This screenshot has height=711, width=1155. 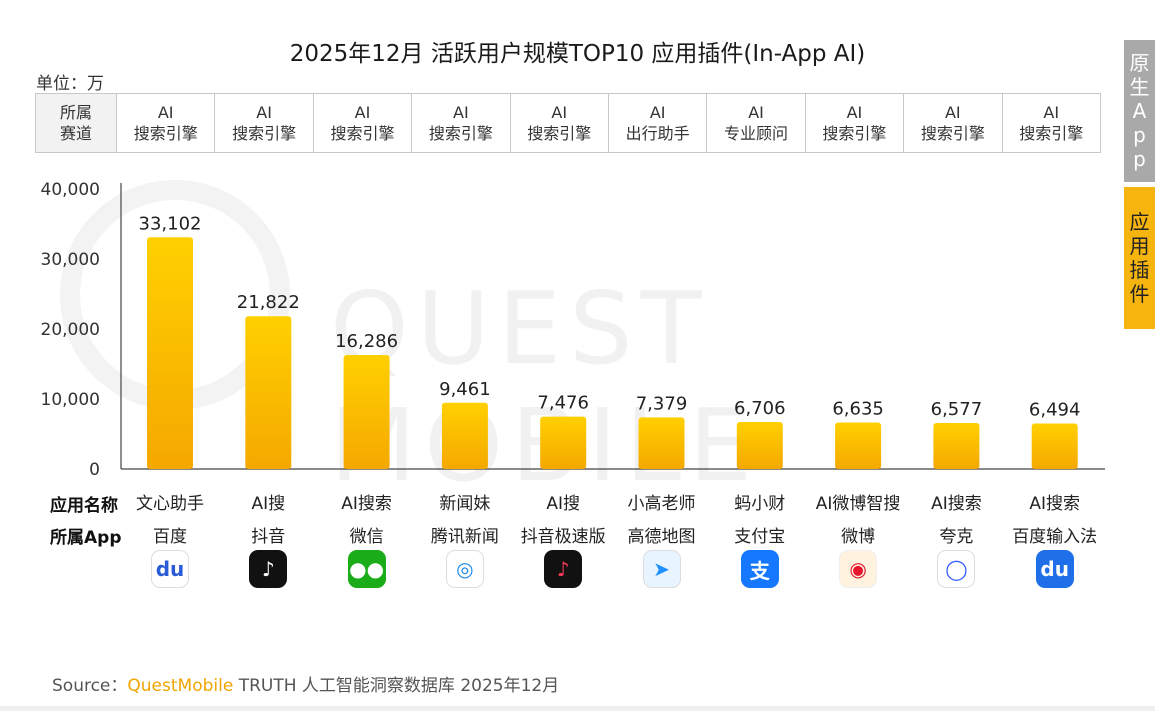 I want to click on bar-value-label: 16,286, so click(x=366, y=341).